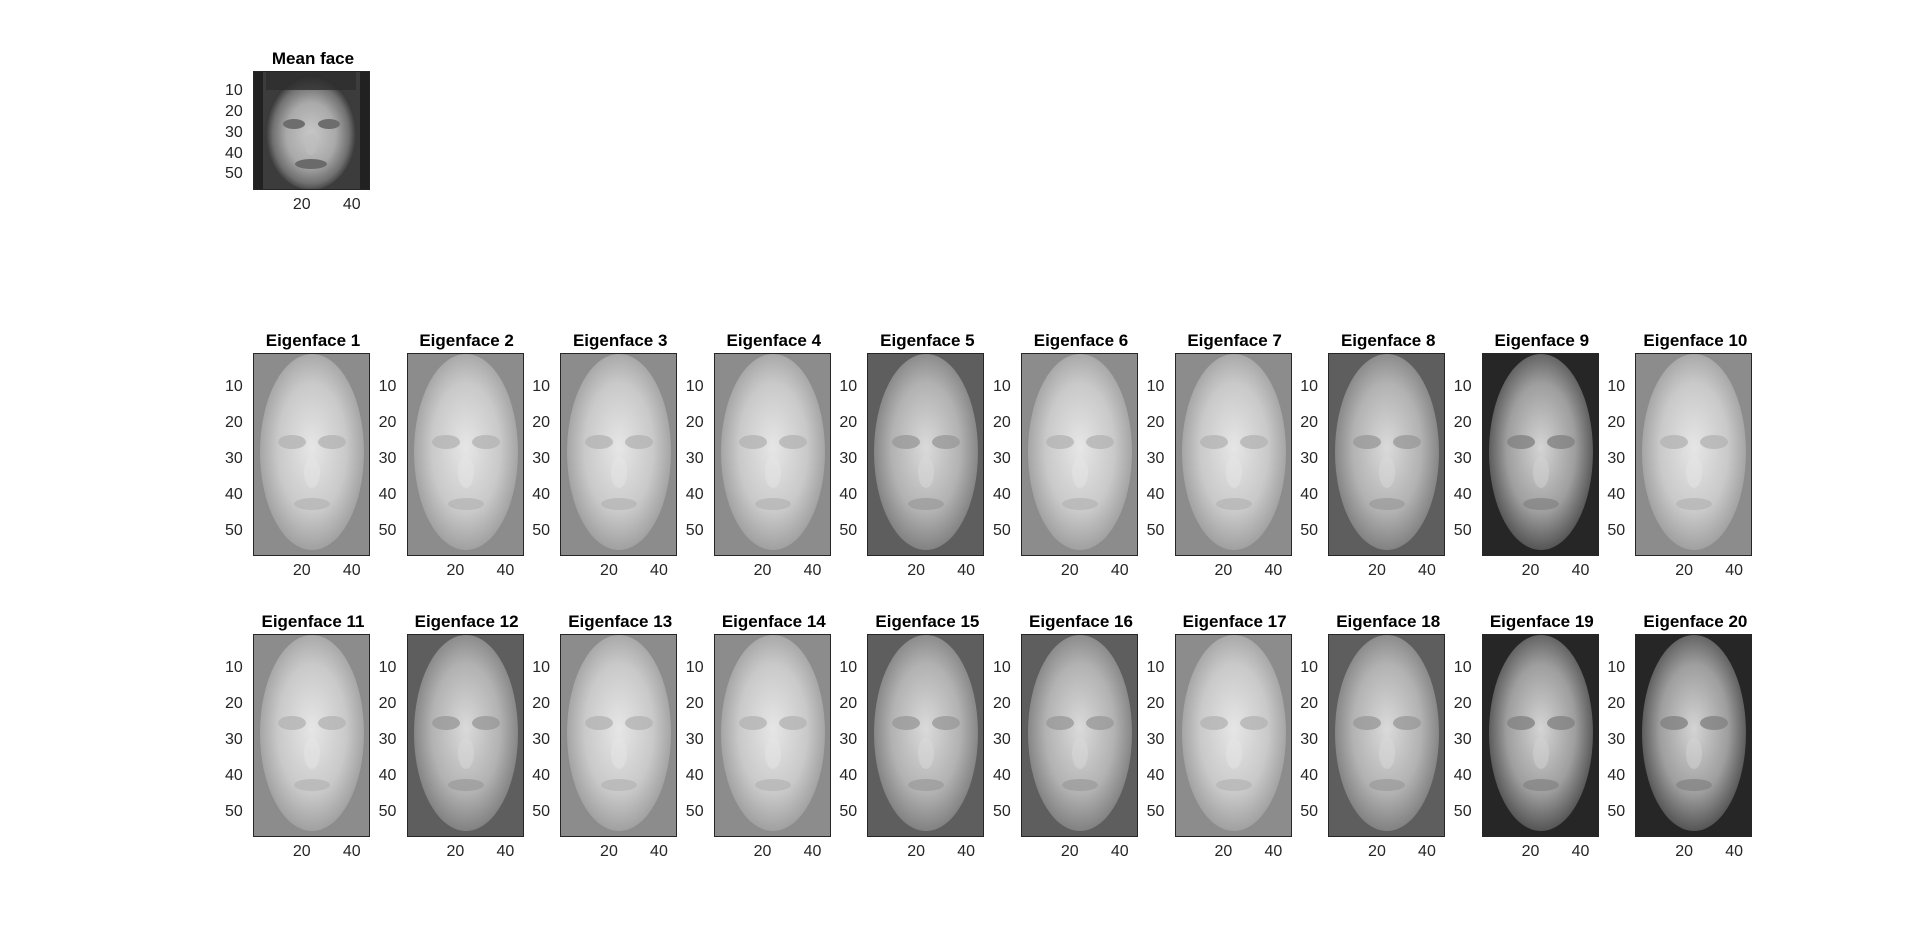 The height and width of the screenshot is (936, 1920). I want to click on eigenface-panel: Eigenface 14 10 20 30 40 50 20 40, so click(760, 736).